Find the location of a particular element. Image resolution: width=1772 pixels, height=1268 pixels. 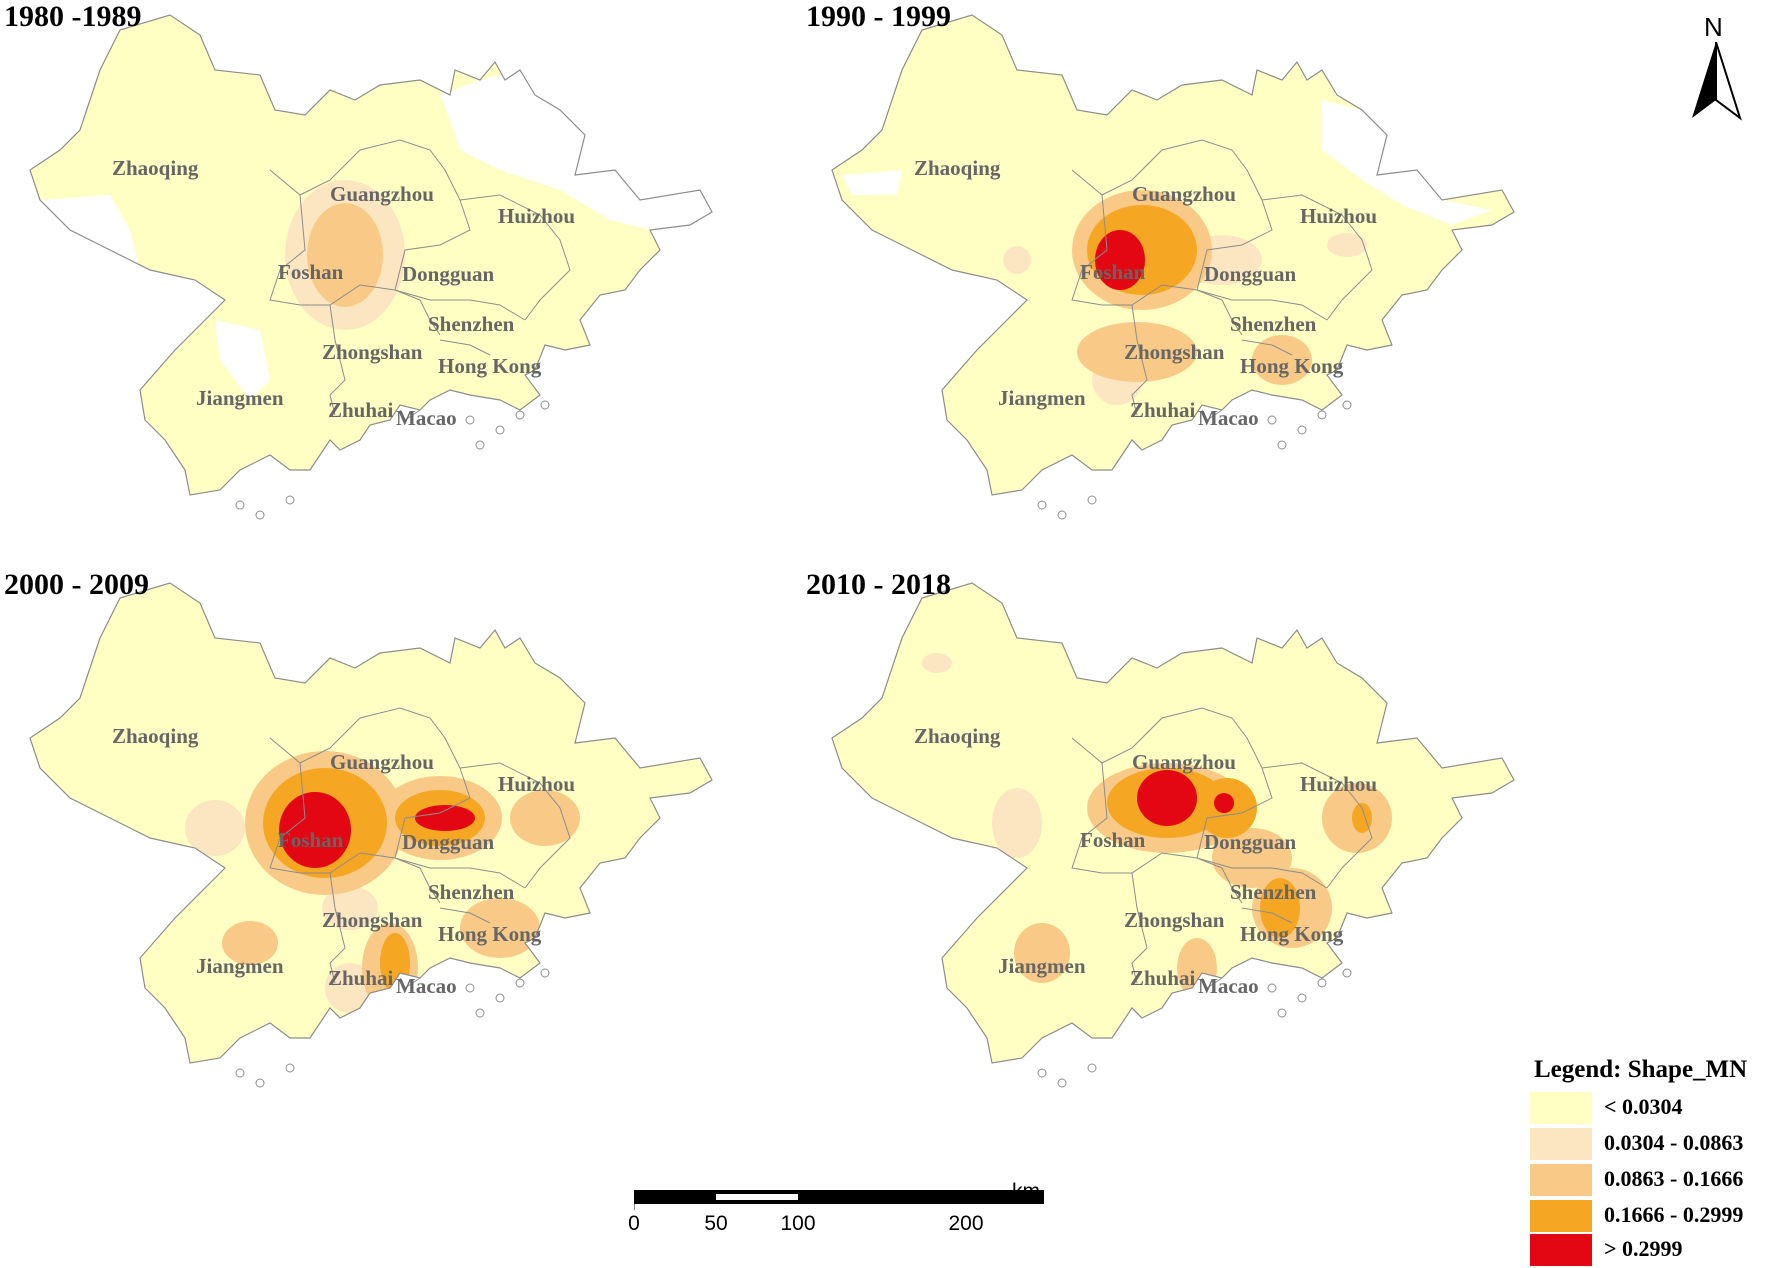

legend-title: Legend: Shape_MN is located at coordinates (1641, 1069).